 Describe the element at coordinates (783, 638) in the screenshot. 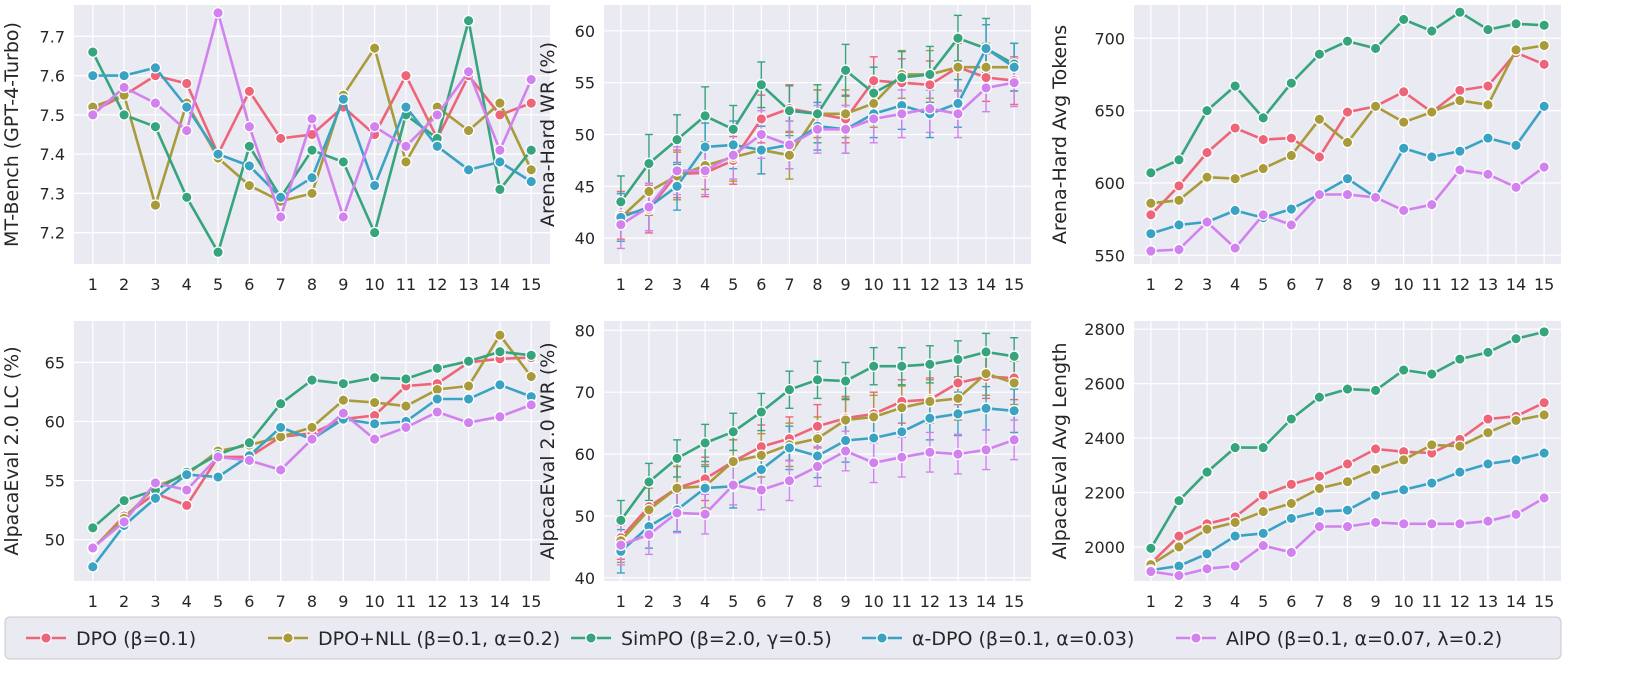

I see `legend-box` at that location.